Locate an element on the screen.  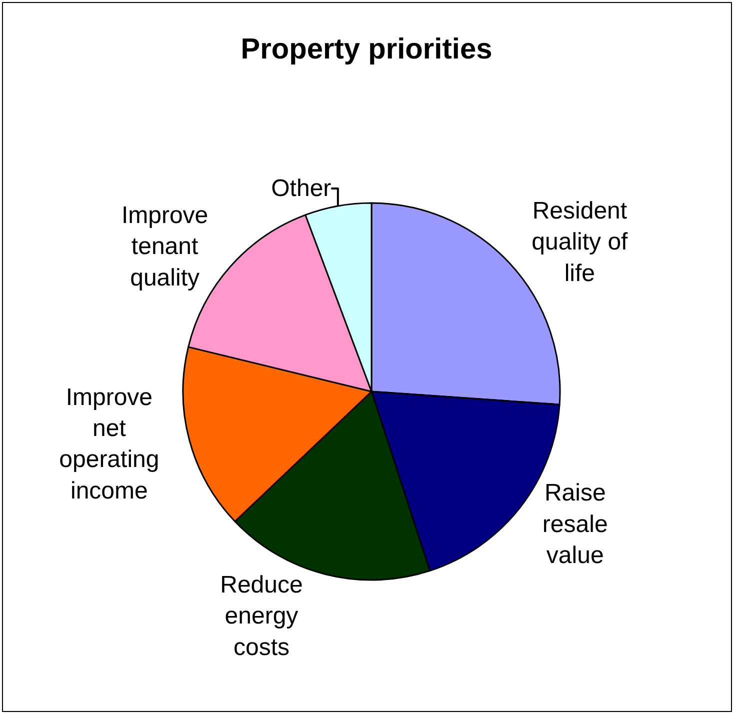
slice-label: Raise resale value is located at coordinates (575, 525).